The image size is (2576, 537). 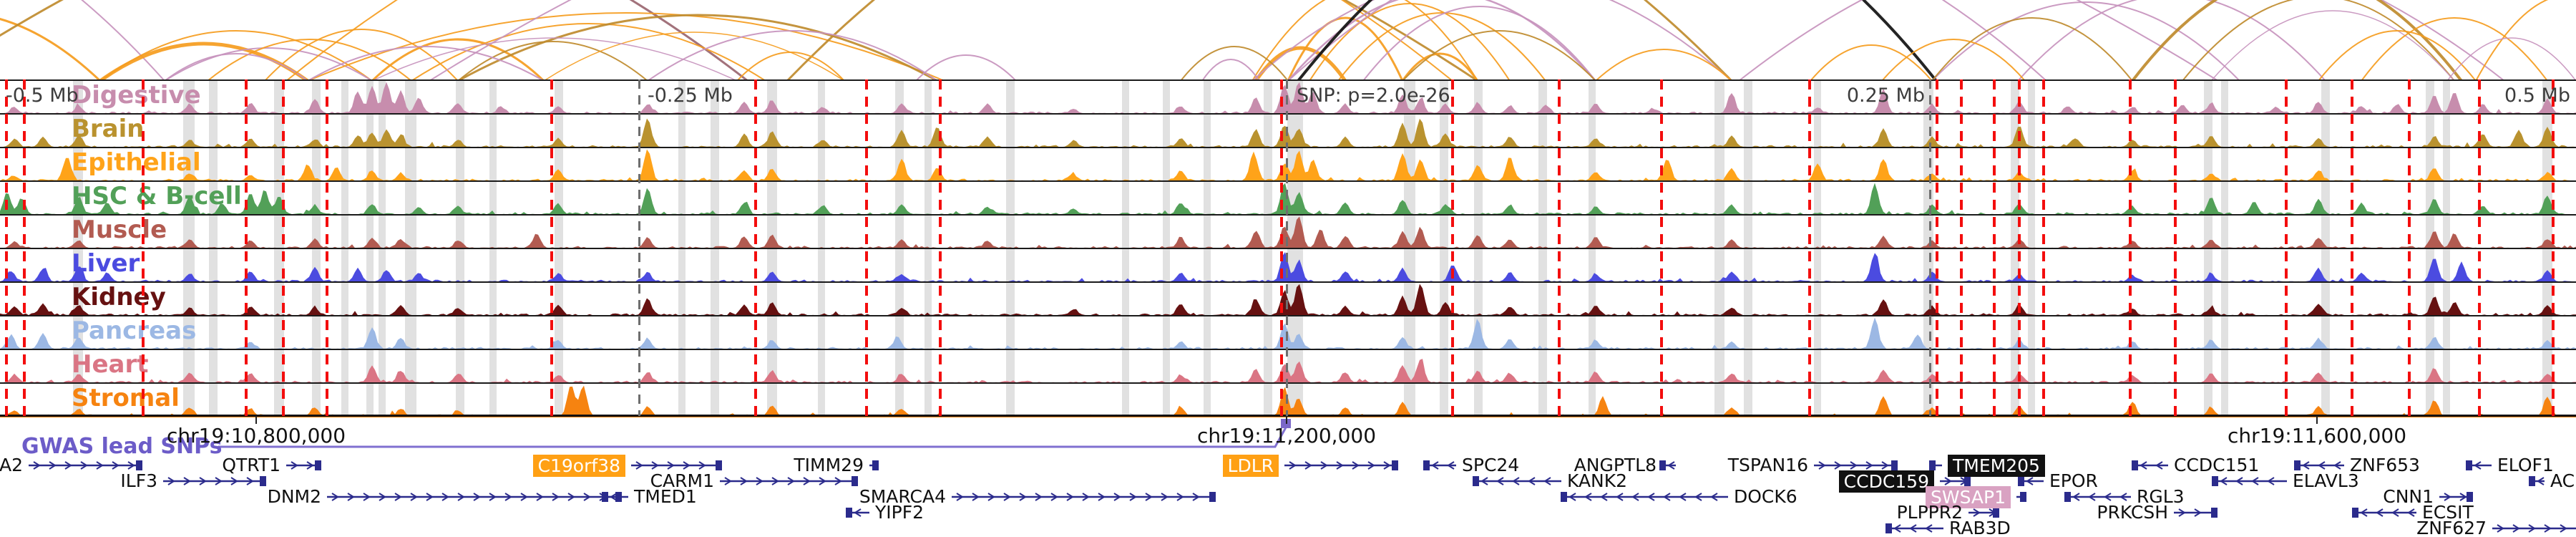 What do you see at coordinates (214, 481) in the screenshot?
I see `gene-ilf3` at bounding box center [214, 481].